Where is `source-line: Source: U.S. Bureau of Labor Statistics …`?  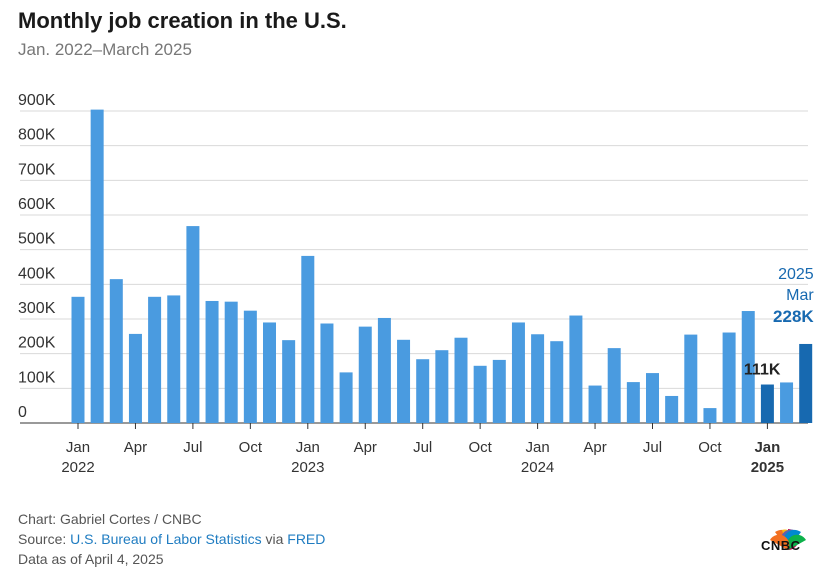
source-line: Source: U.S. Bureau of Labor Statistics … is located at coordinates (171, 539).